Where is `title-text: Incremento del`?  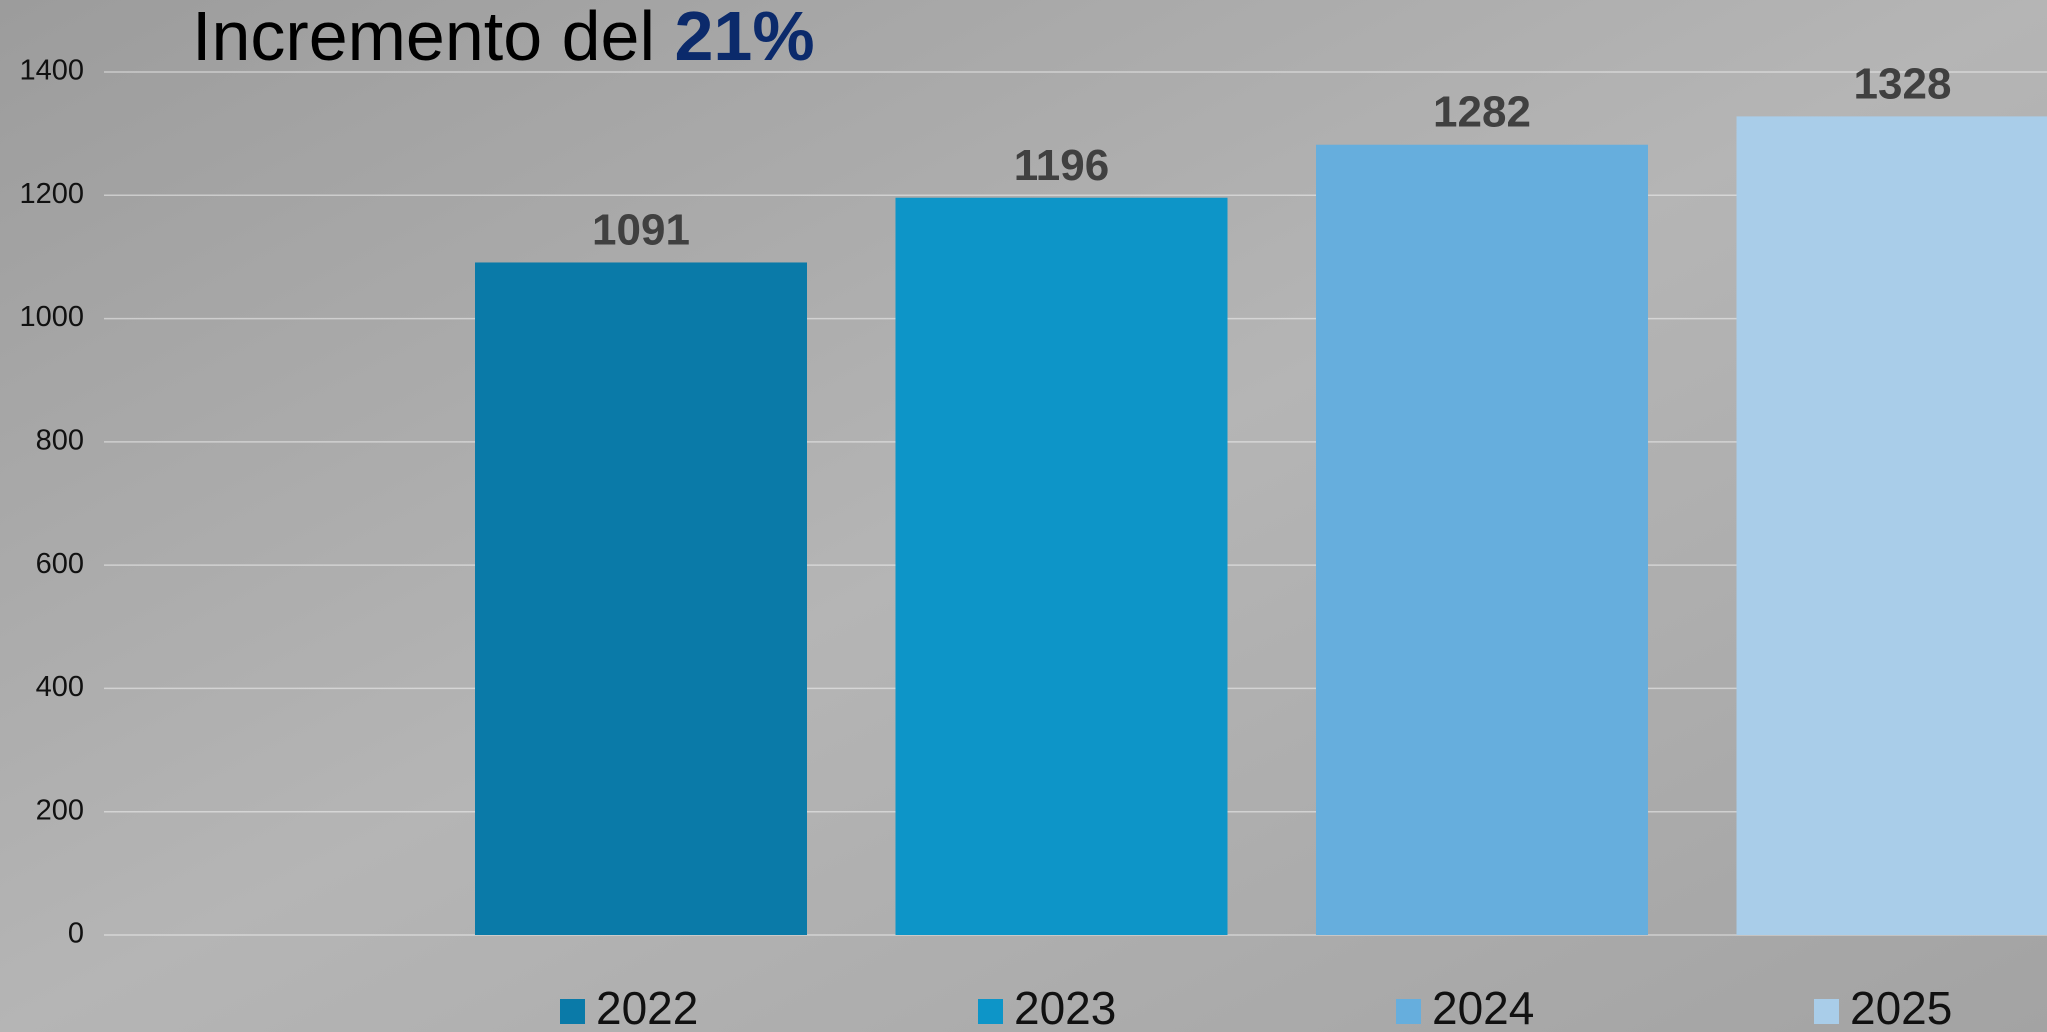
title-text: Incremento del is located at coordinates (423, 37).